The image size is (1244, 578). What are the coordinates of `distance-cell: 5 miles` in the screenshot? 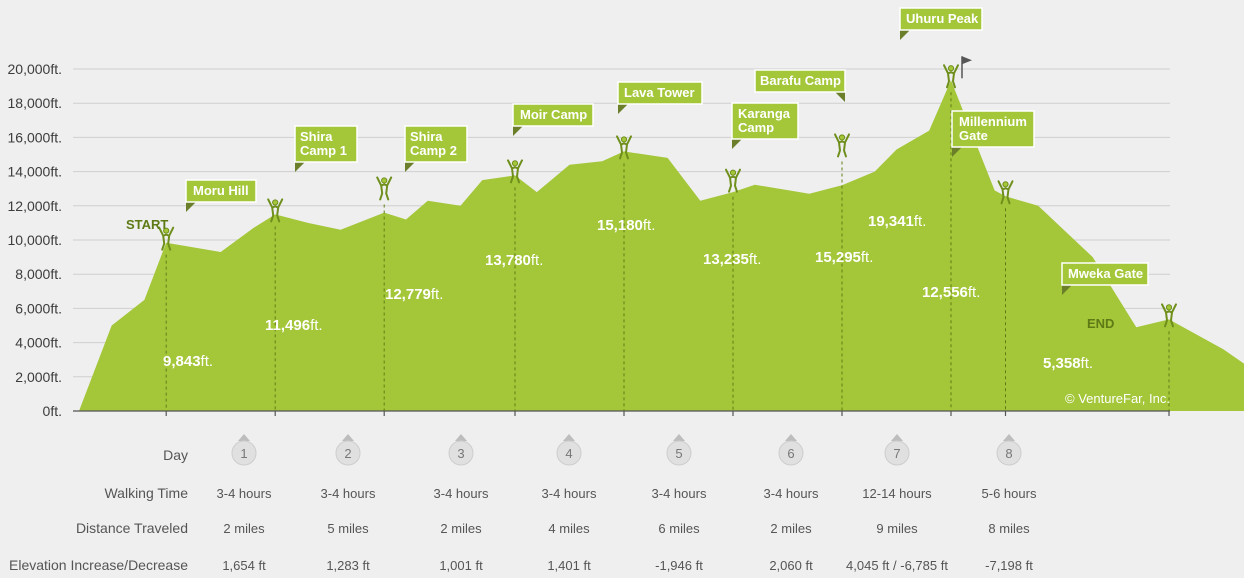 It's located at (348, 528).